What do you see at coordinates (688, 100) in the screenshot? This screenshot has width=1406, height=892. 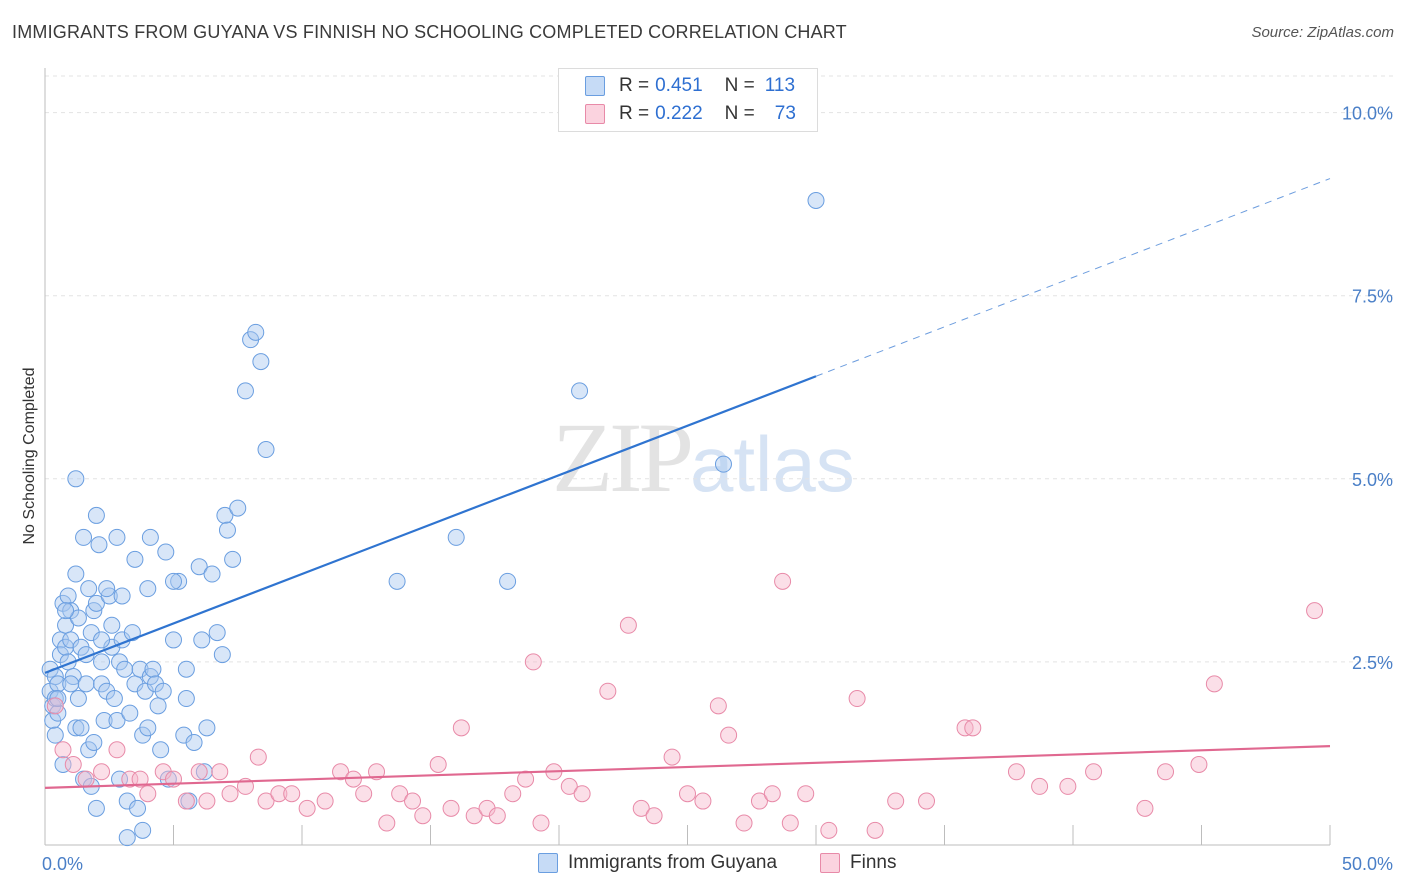 I see `correlation-legend: R = 0.451 N = 113 R = 0.222 N = 73` at bounding box center [688, 100].